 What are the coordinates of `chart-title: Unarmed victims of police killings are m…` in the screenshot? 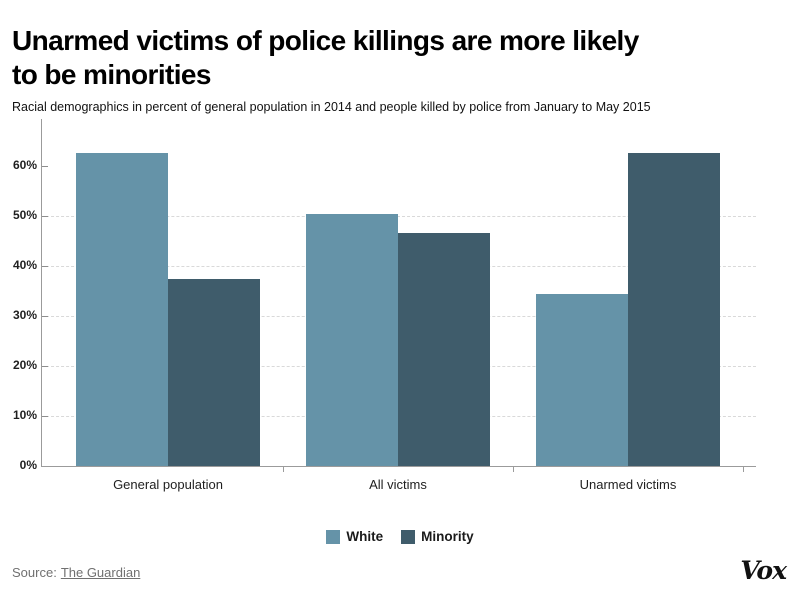 It's located at (325, 57).